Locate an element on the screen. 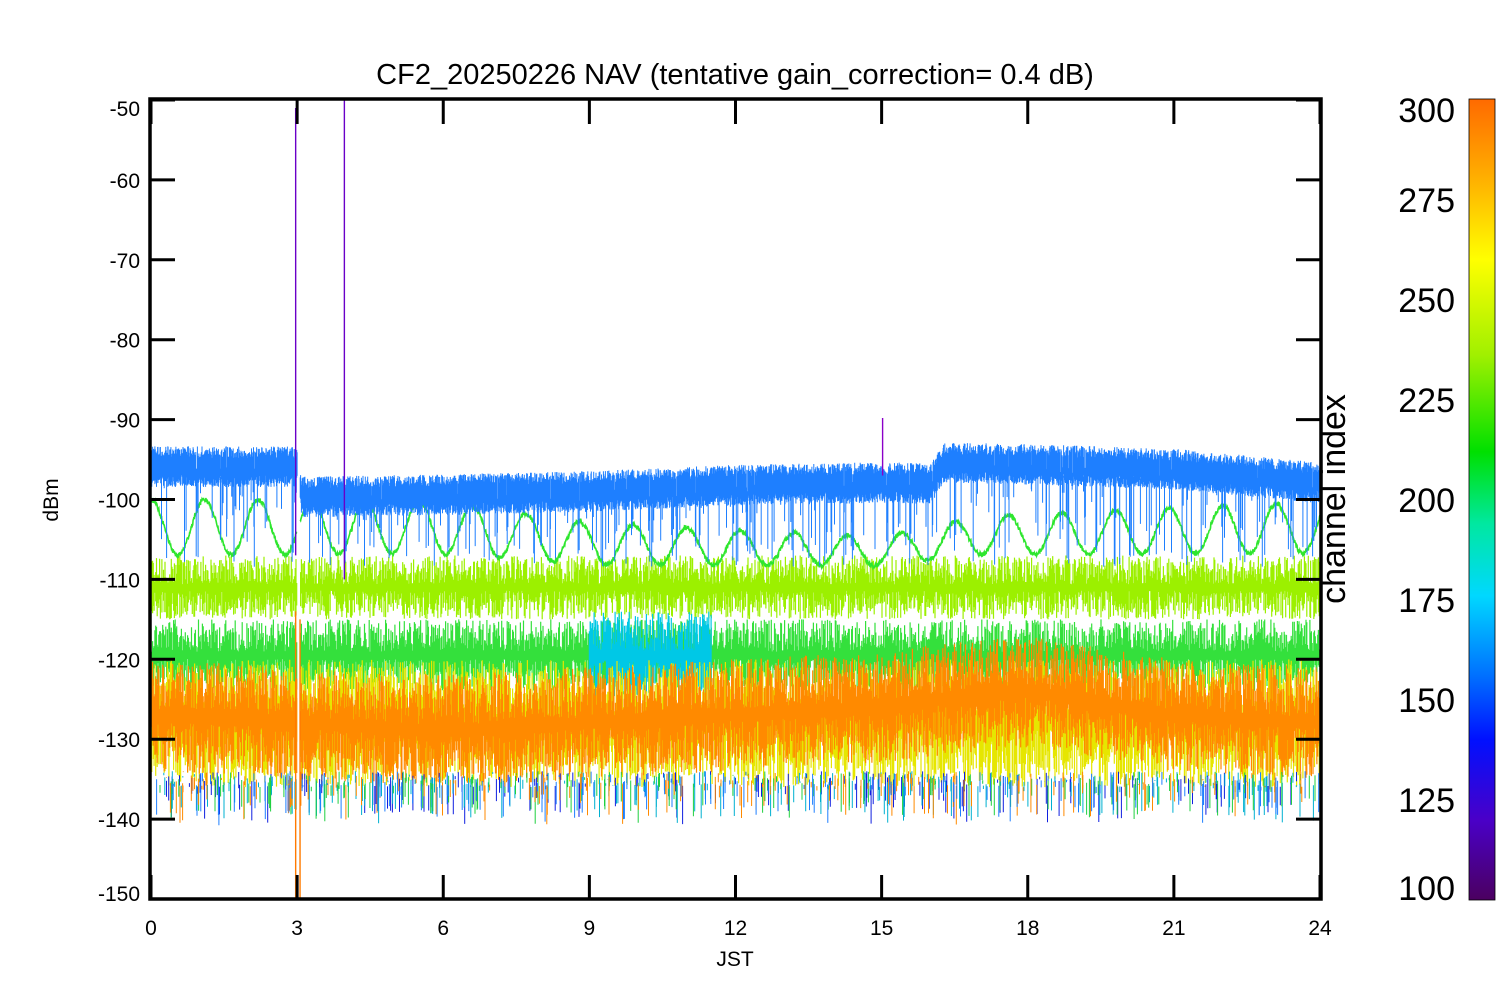 This screenshot has height=1000, width=1500. colorbar-tick-label: 125 is located at coordinates (1426, 801).